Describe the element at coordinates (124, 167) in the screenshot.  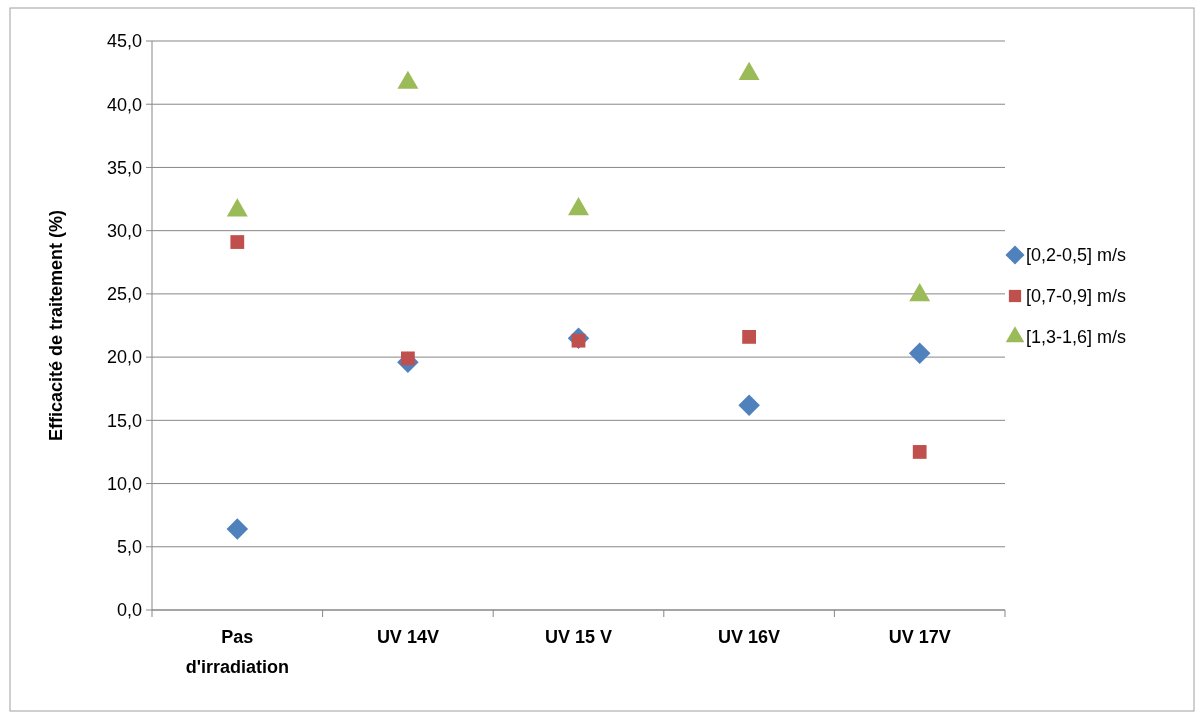
I see `y-tick-label: 35,0` at that location.